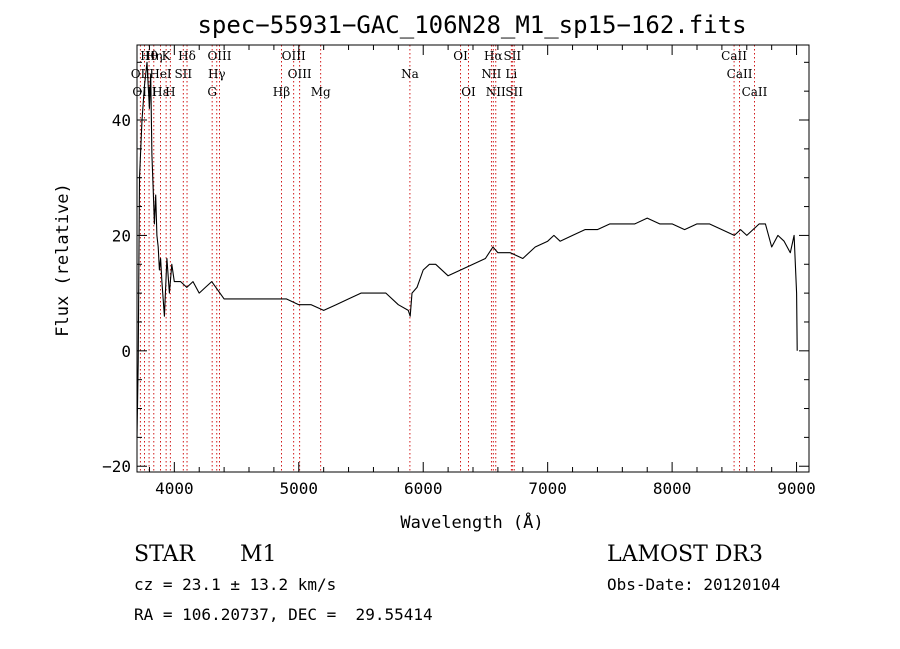  Describe the element at coordinates (685, 554) in the screenshot. I see `survey-name: LAMOST DR3` at that location.